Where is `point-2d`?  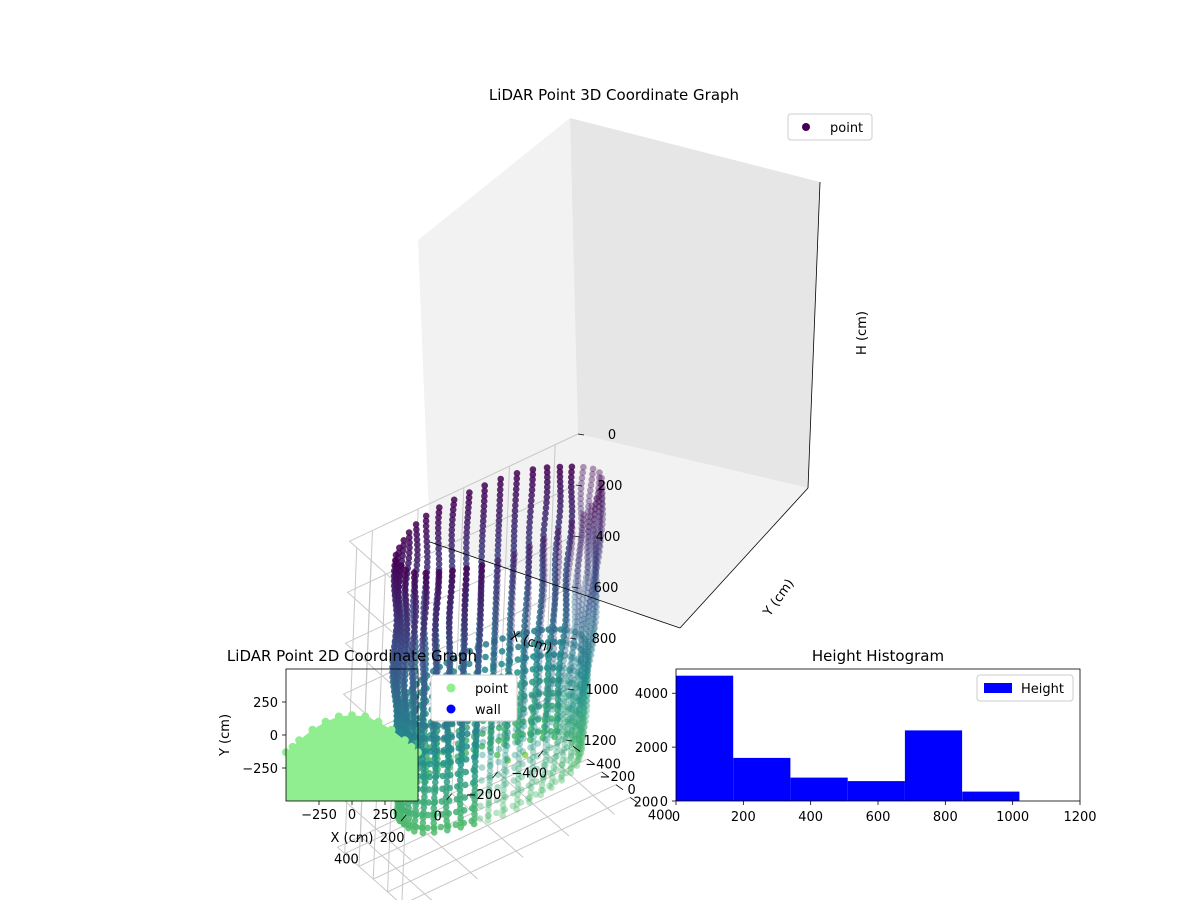
point-2d is located at coordinates (365, 716).